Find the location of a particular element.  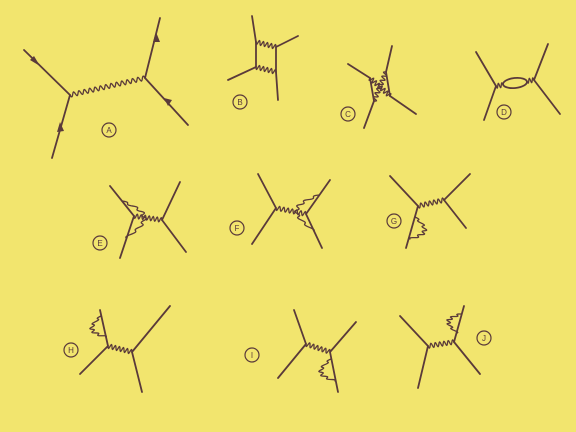

diagram-h is located at coordinates (125, 349).